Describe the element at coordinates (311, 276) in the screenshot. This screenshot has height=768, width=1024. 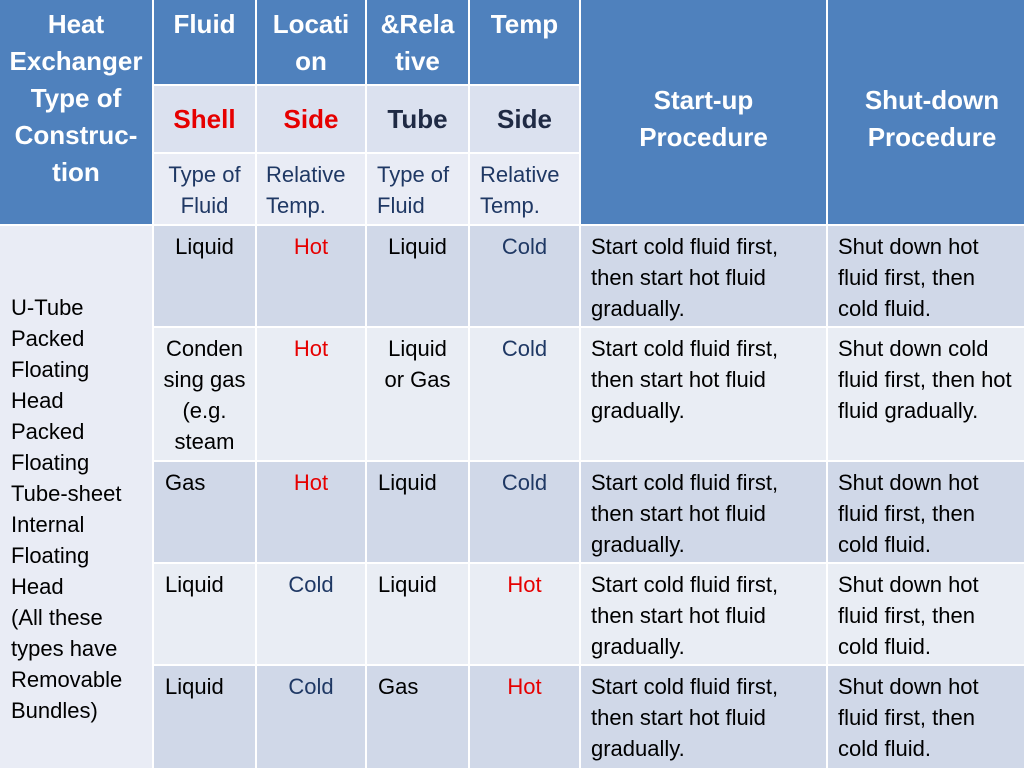
I see `row1-shell-temp: Hot` at that location.